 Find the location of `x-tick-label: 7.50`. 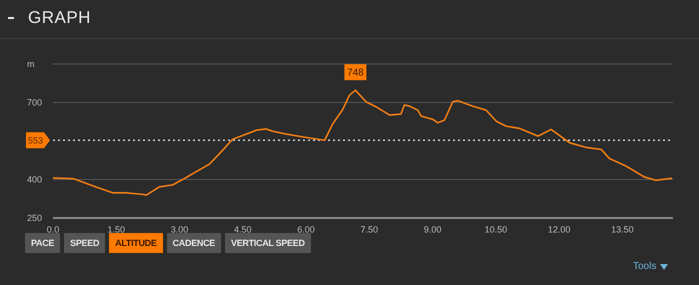

x-tick-label: 7.50 is located at coordinates (369, 229).